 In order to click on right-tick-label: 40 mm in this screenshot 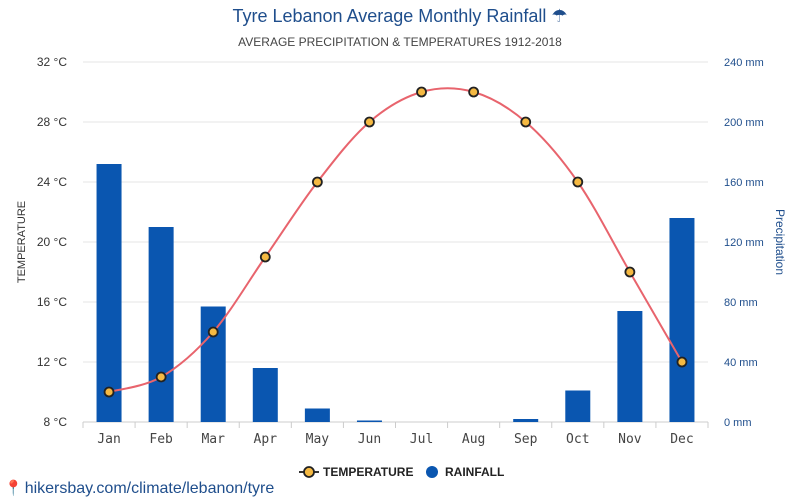, I will do `click(741, 363)`.